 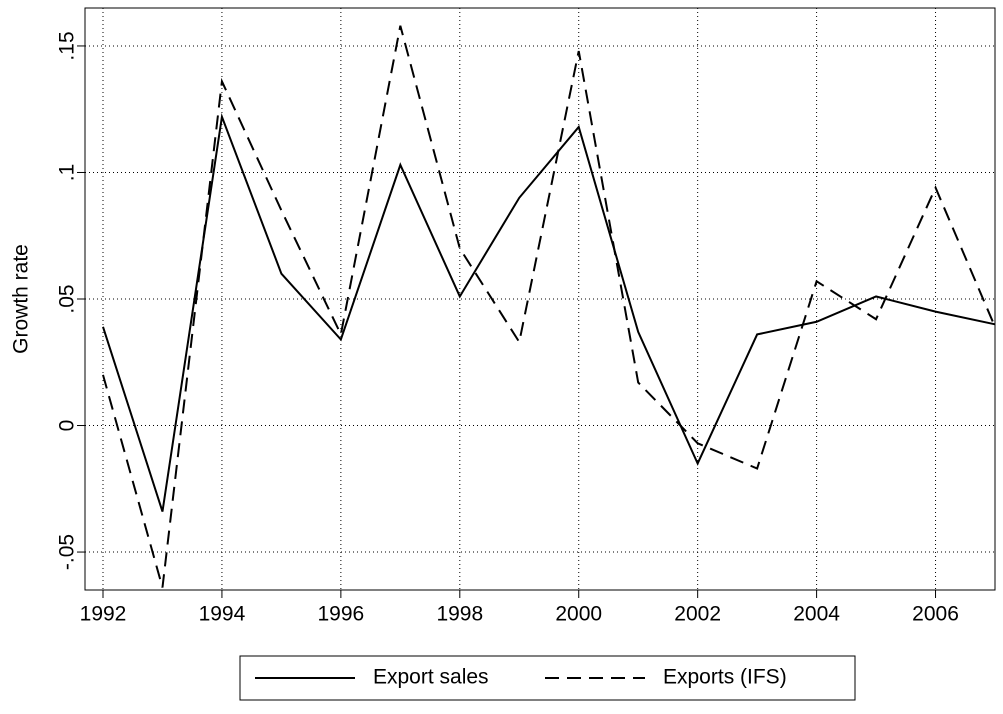 What do you see at coordinates (67, 552) in the screenshot?
I see `y-tick-label: -.05` at bounding box center [67, 552].